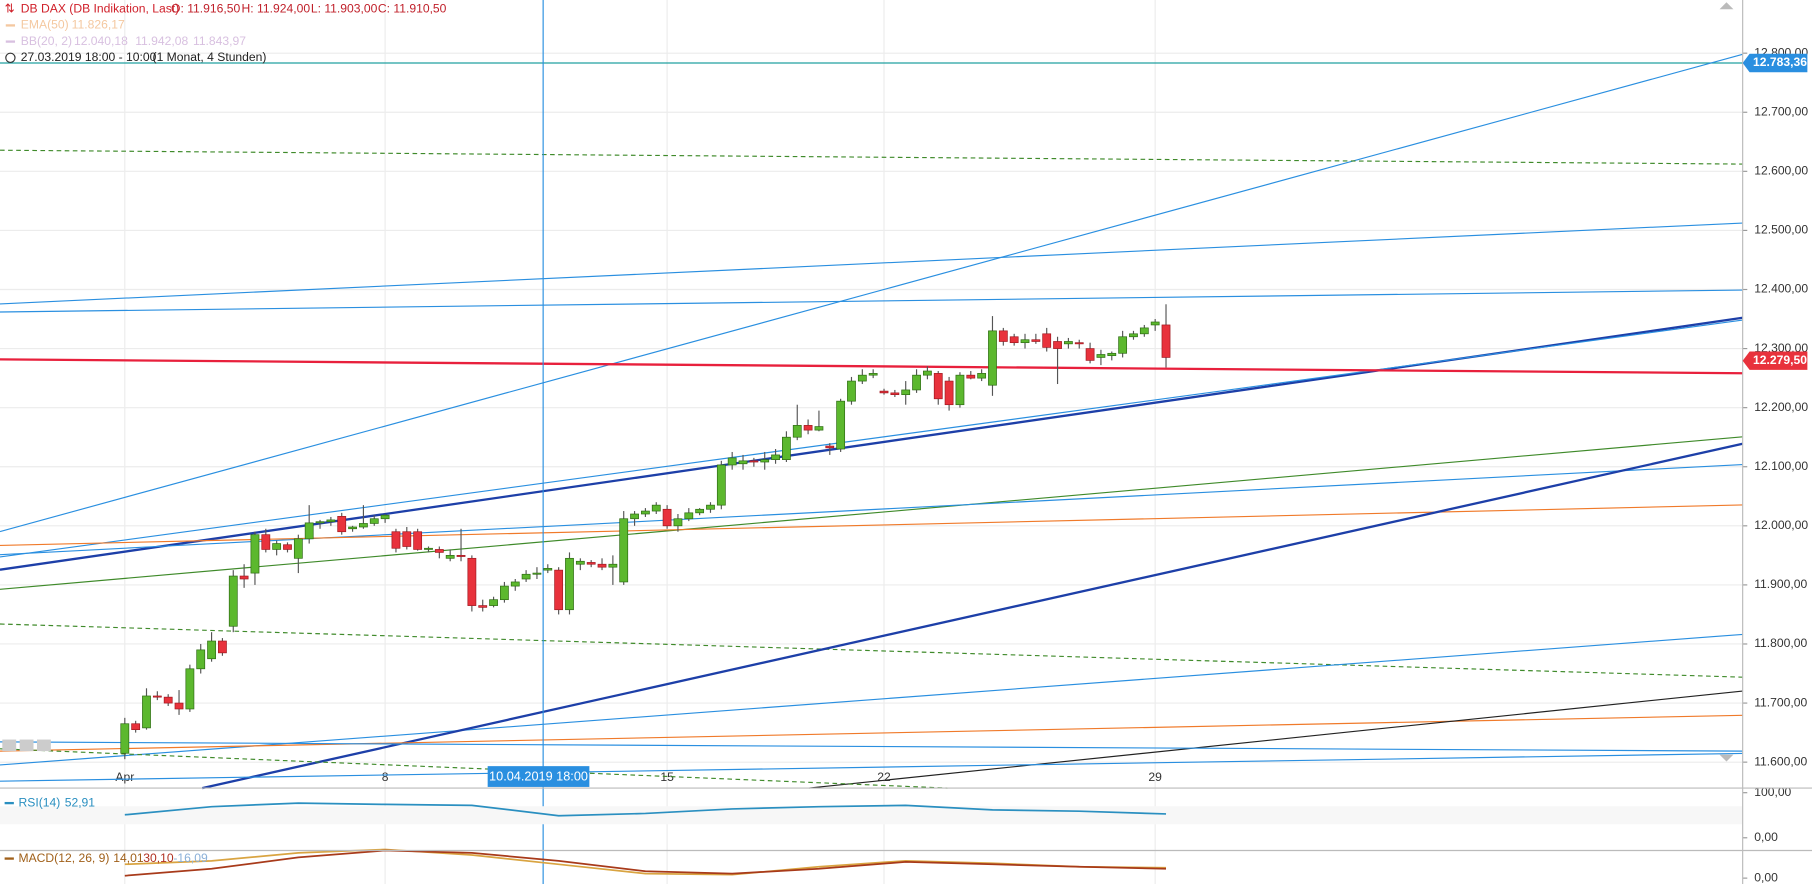 Image resolution: width=1812 pixels, height=884 pixels. I want to click on x-tick-label: 29, so click(1155, 777).